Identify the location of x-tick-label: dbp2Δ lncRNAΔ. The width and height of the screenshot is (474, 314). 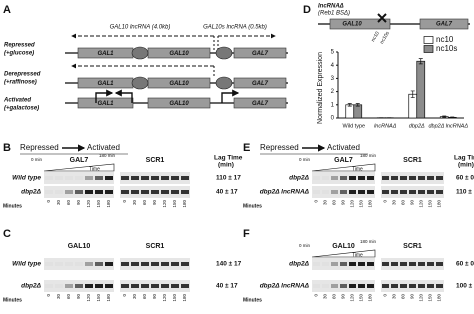
(448, 126).